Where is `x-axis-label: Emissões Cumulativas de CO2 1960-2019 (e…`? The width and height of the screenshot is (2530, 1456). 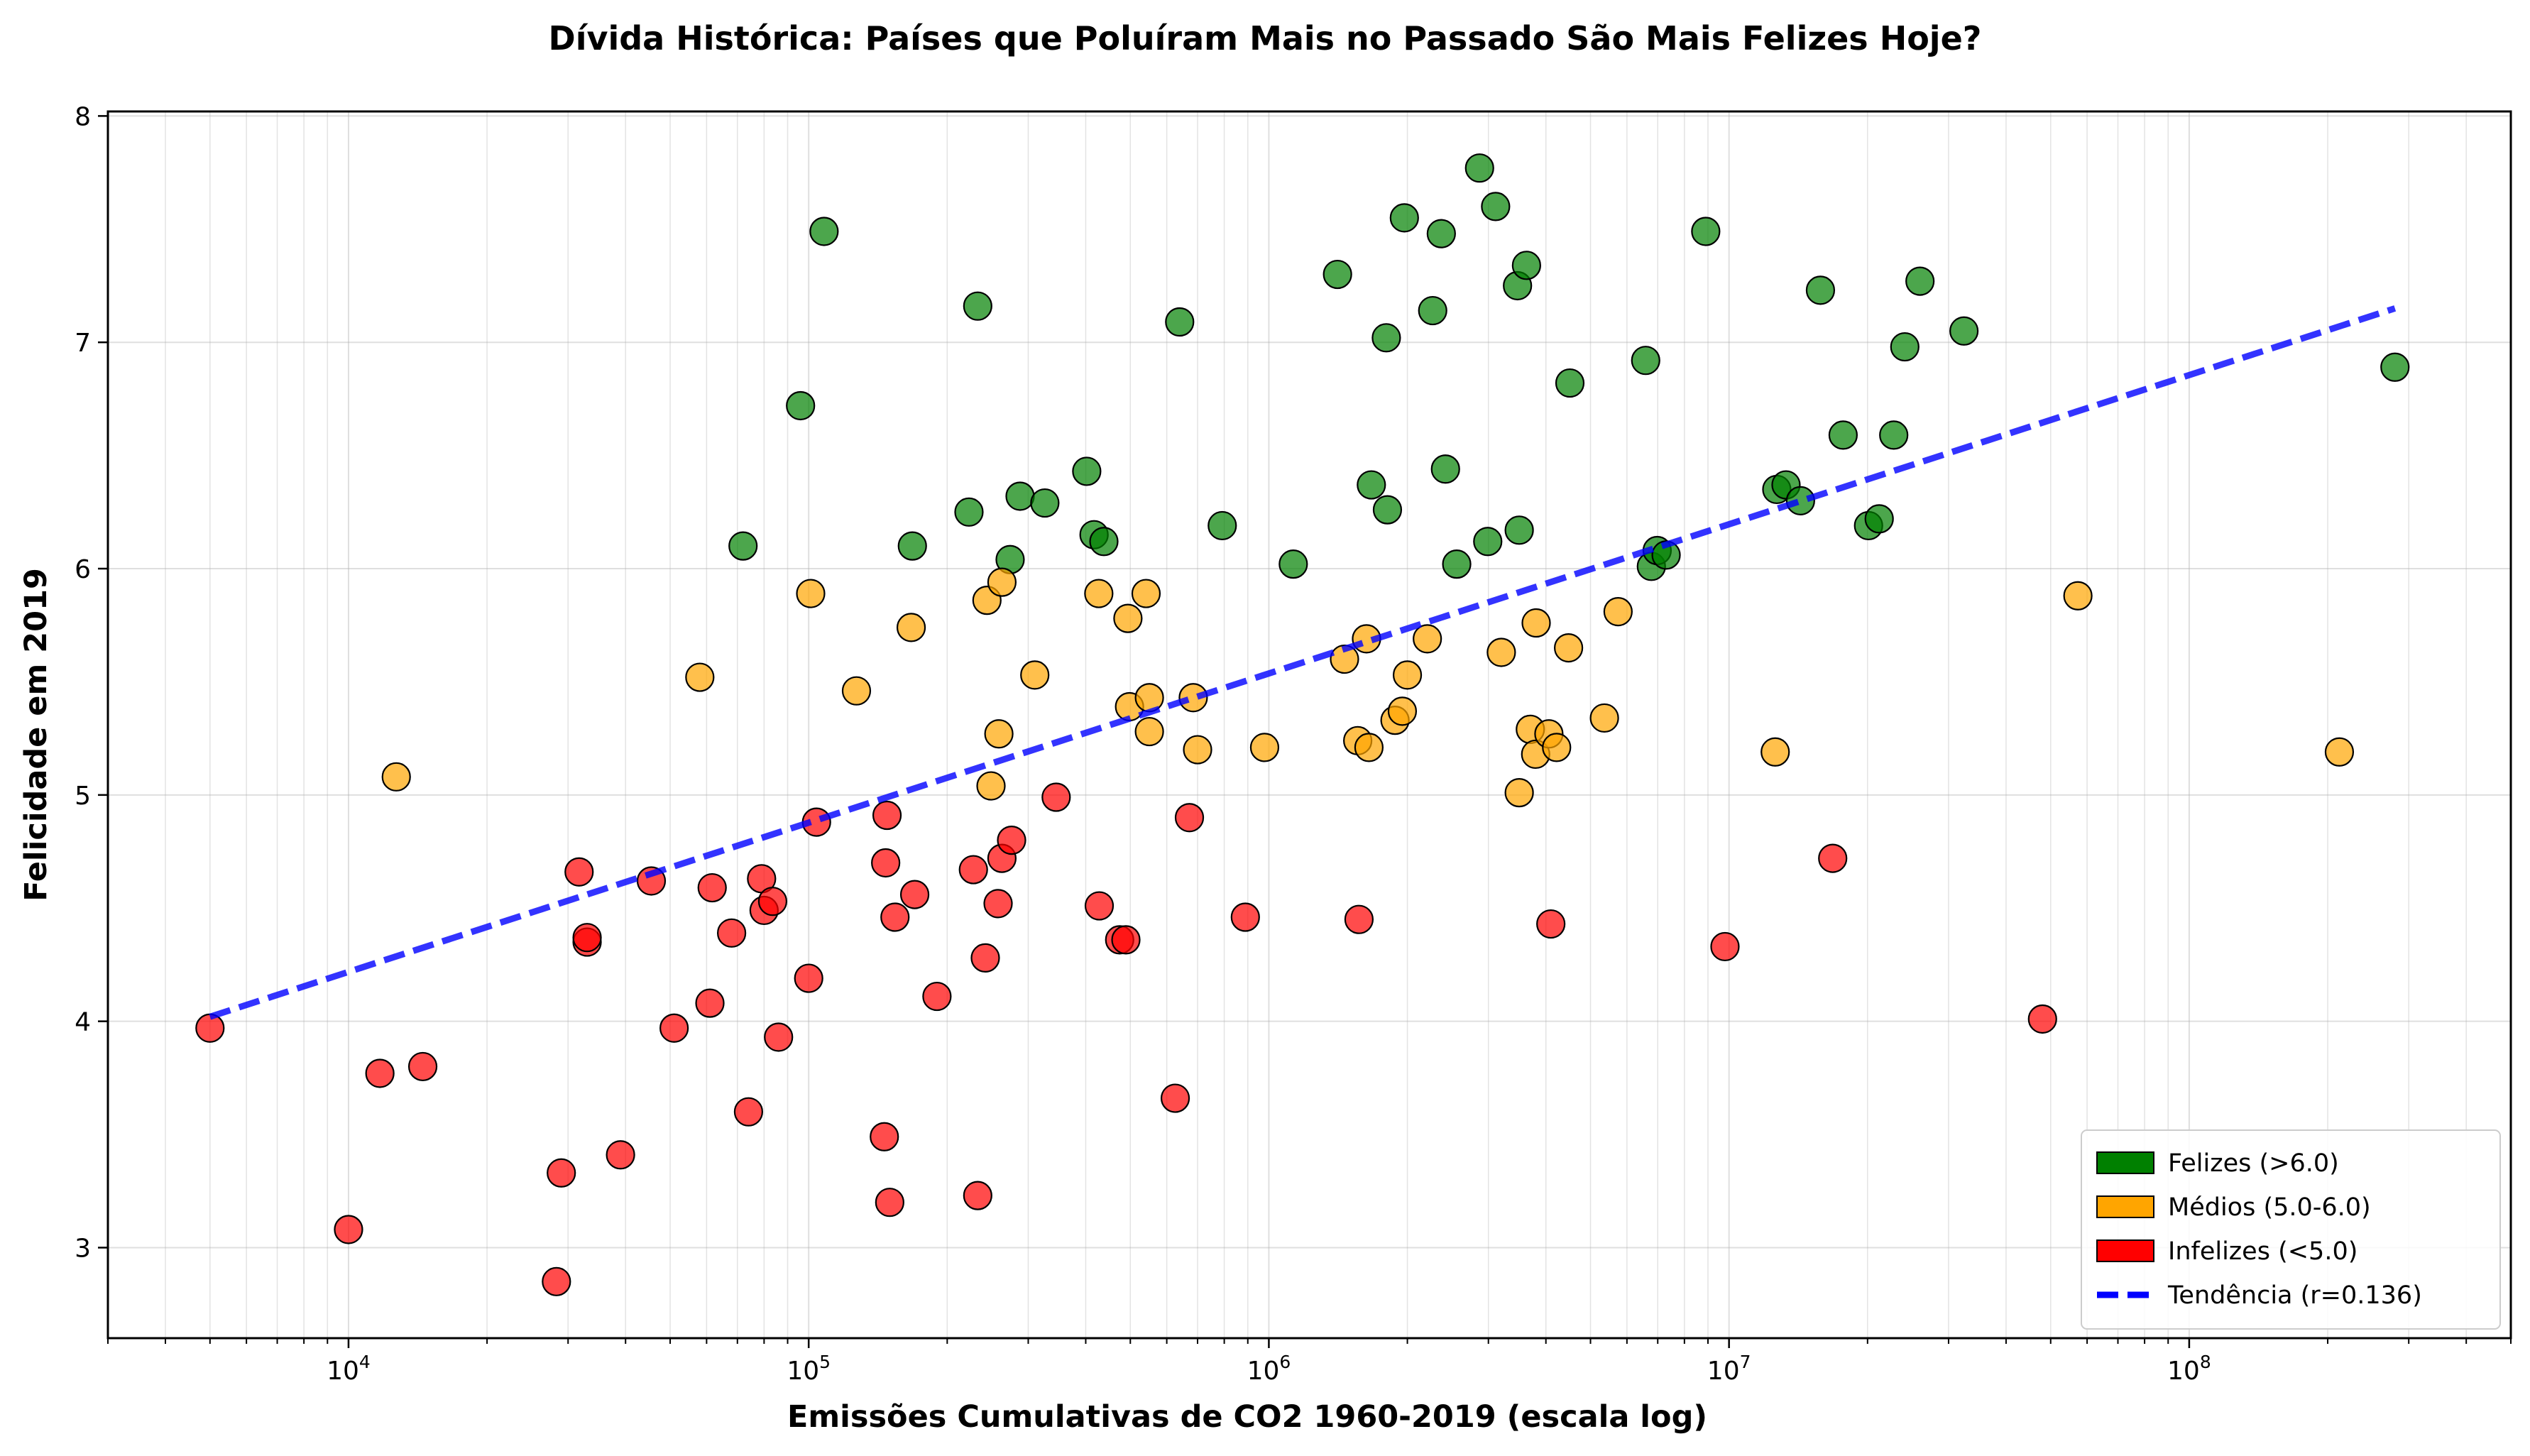 x-axis-label: Emissões Cumulativas de CO2 1960-2019 (e… is located at coordinates (1247, 1417).